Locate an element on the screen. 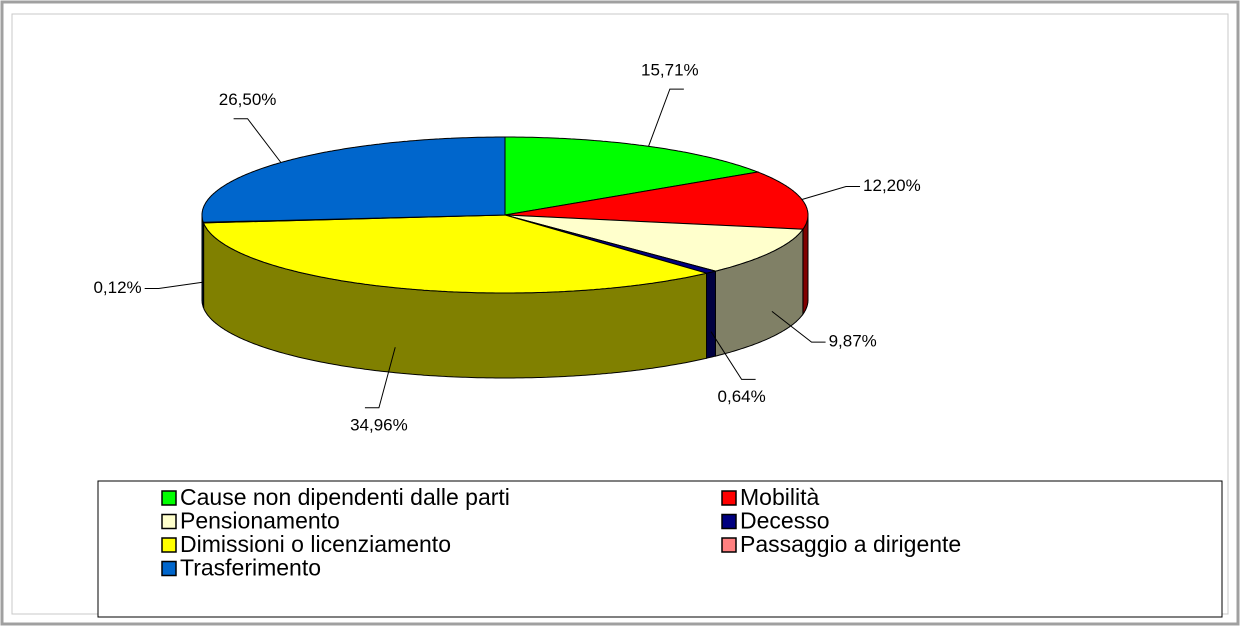  data-label: 26,50% is located at coordinates (248, 99).